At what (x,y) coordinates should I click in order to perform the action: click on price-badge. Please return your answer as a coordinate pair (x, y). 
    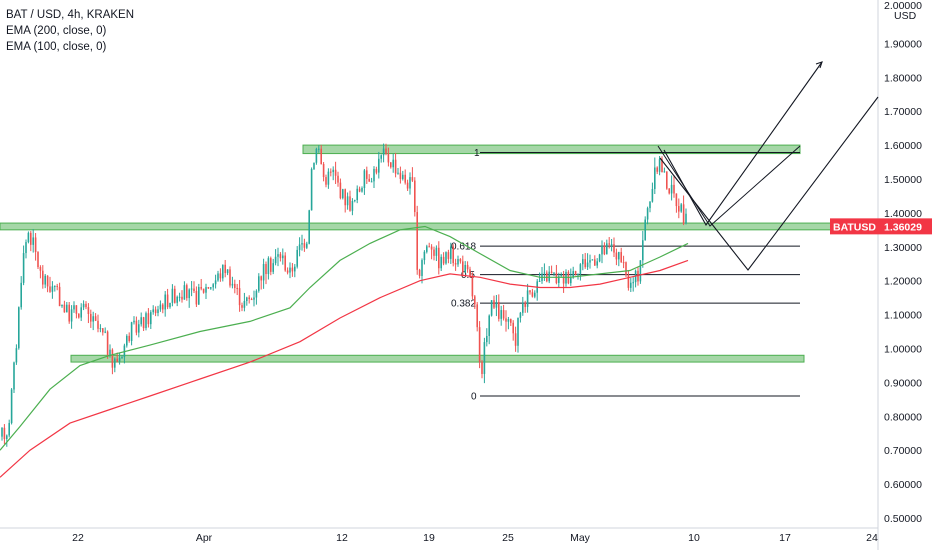
    Looking at the image, I should click on (905, 226).